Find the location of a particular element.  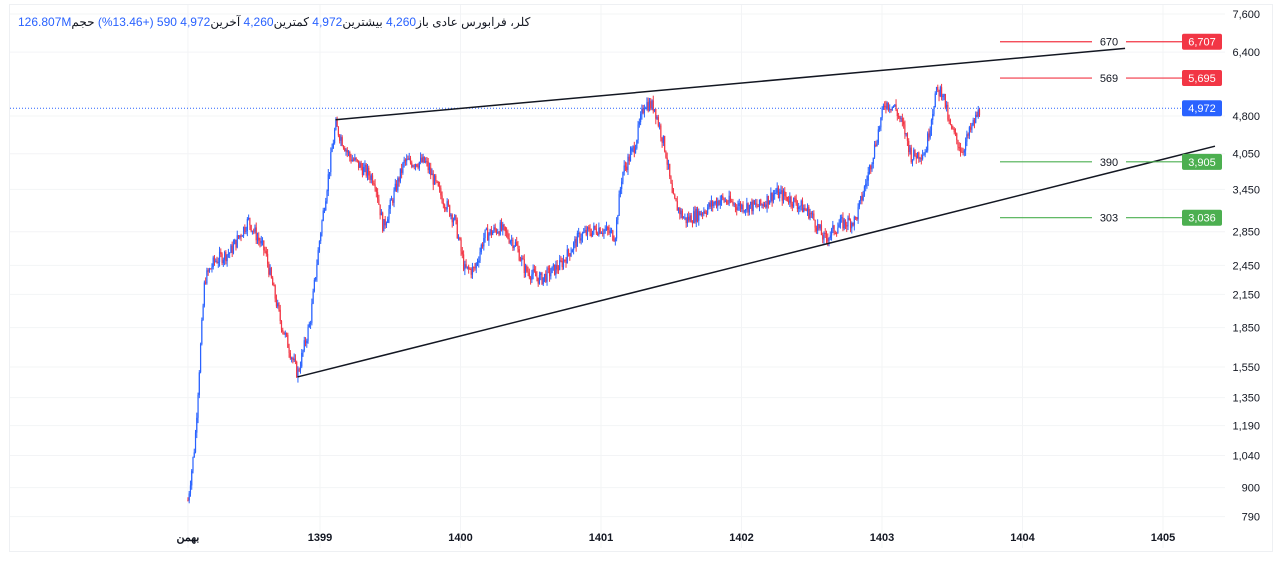

x-tick-label: بهمن is located at coordinates (187, 538).